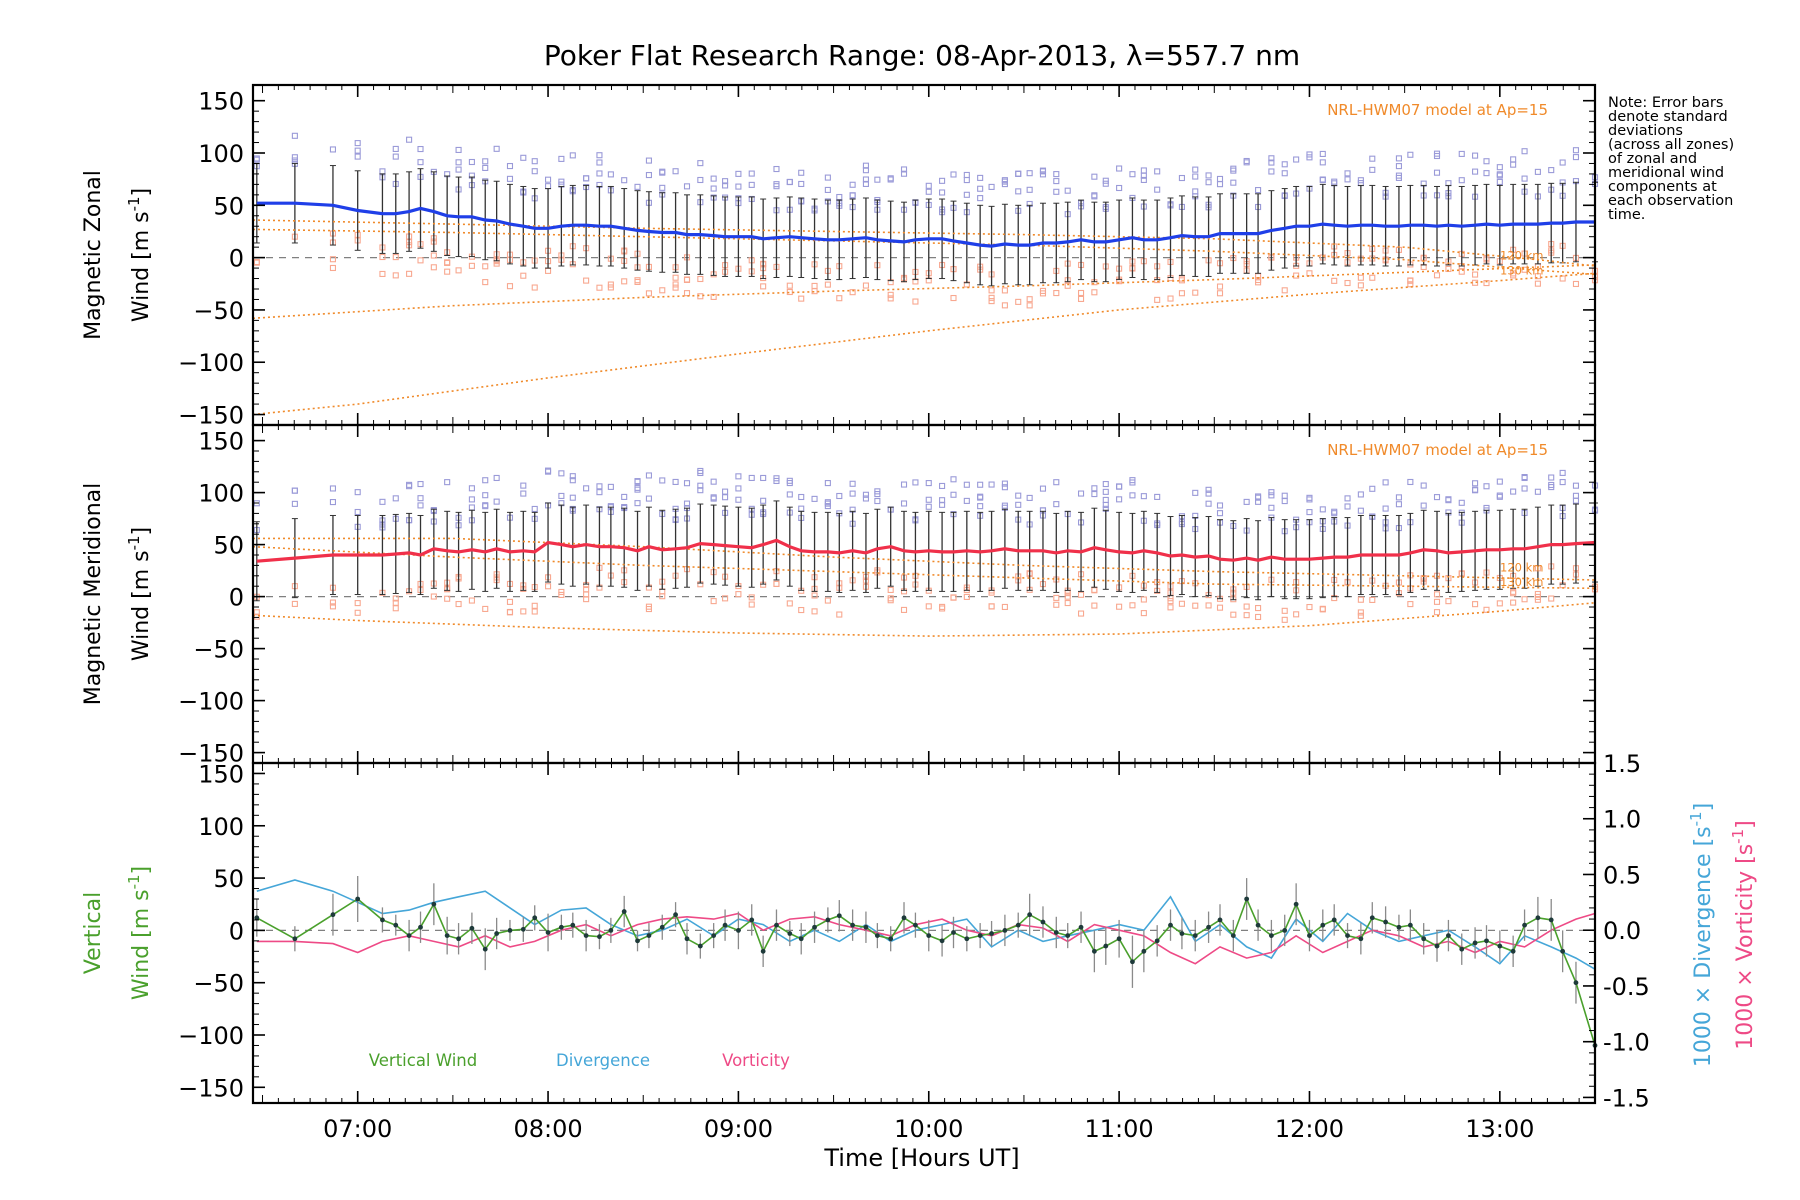 The width and height of the screenshot is (1800, 1200). Describe the element at coordinates (1701, 935) in the screenshot. I see `divergence-axis-label: 1000 × Divergence [s-1]` at that location.